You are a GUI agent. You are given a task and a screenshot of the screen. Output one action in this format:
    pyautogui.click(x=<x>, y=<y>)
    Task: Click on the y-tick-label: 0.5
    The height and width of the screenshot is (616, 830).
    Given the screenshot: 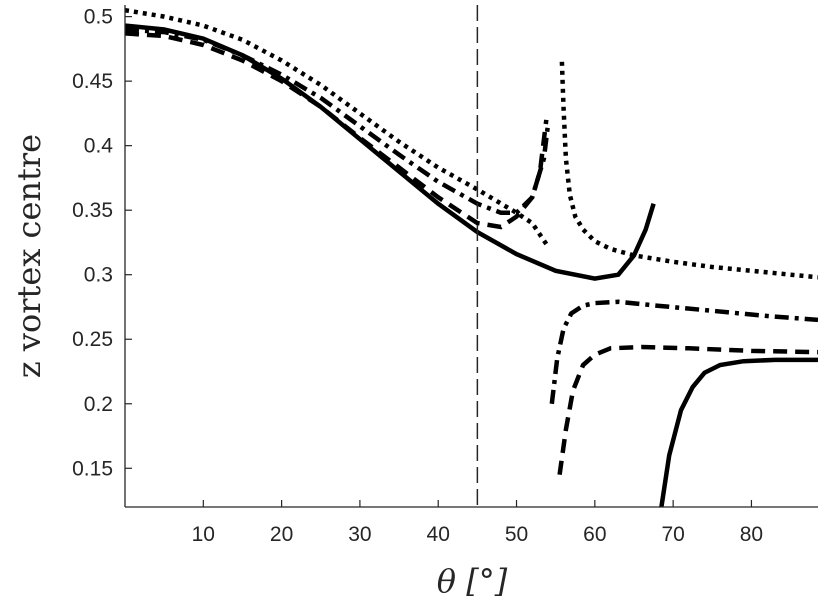 What is the action you would take?
    pyautogui.click(x=98, y=17)
    